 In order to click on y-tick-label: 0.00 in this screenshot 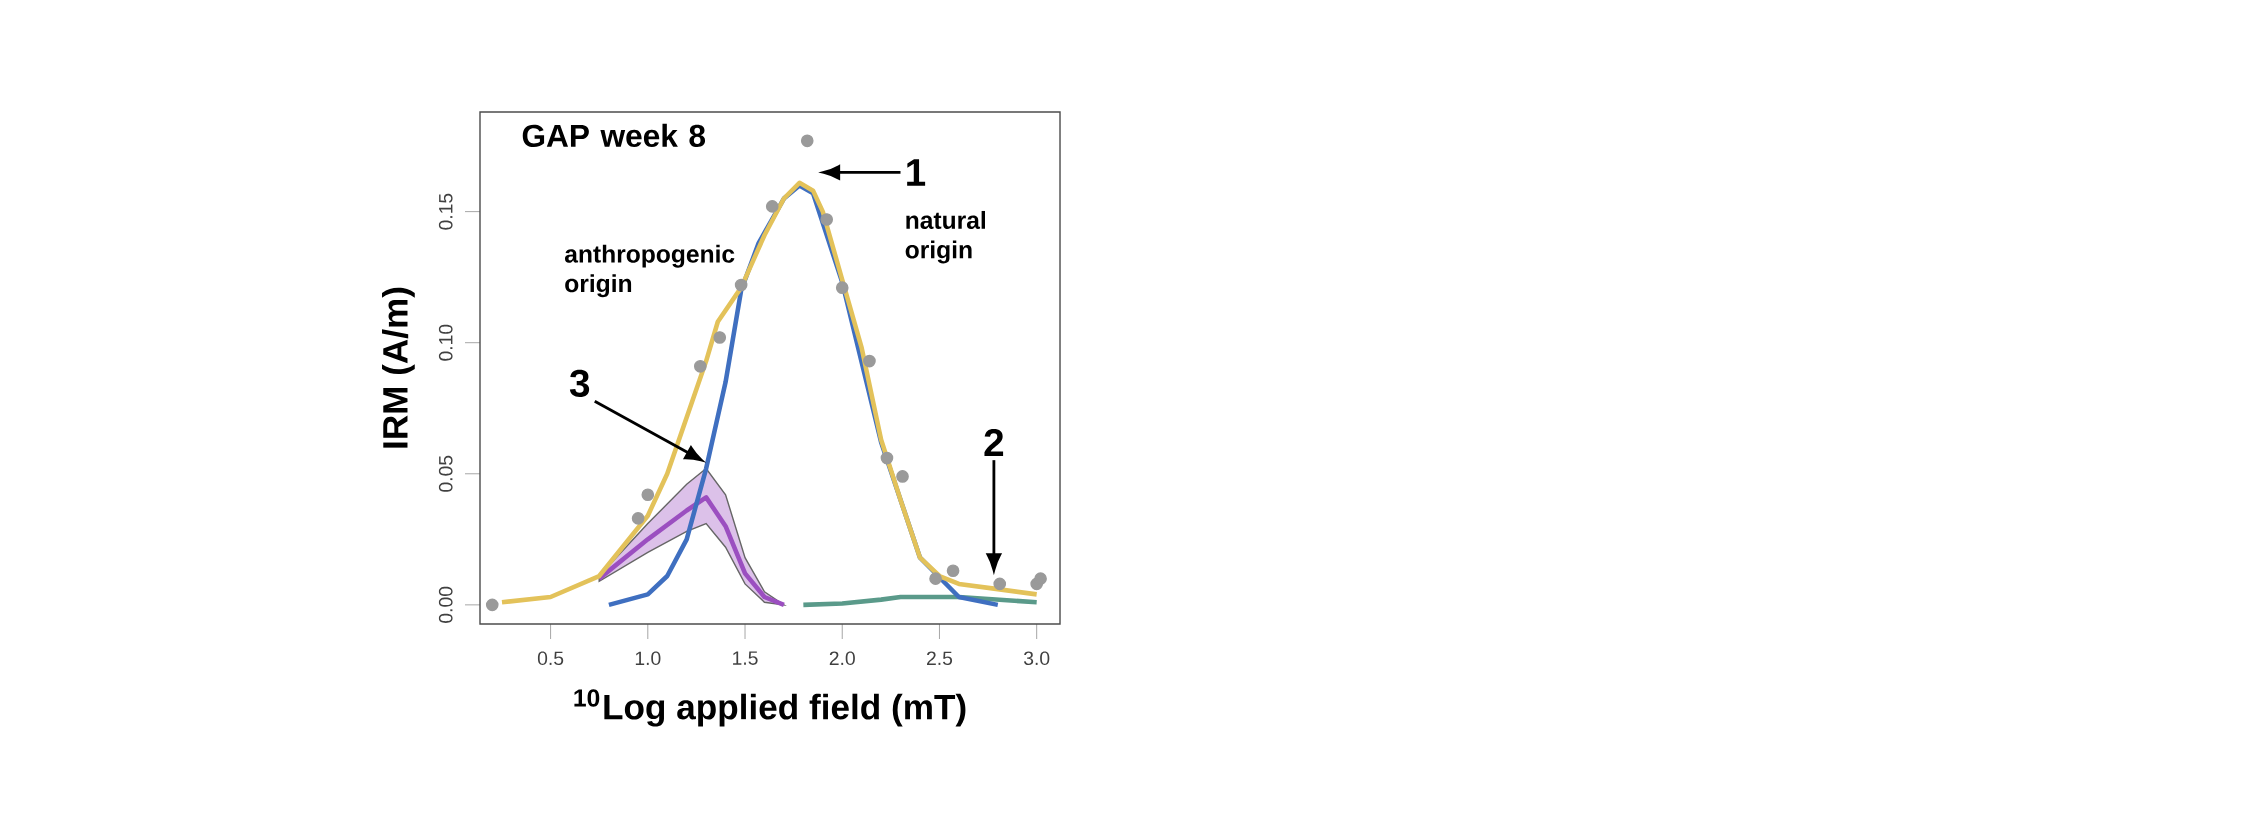, I will do `click(445, 604)`.